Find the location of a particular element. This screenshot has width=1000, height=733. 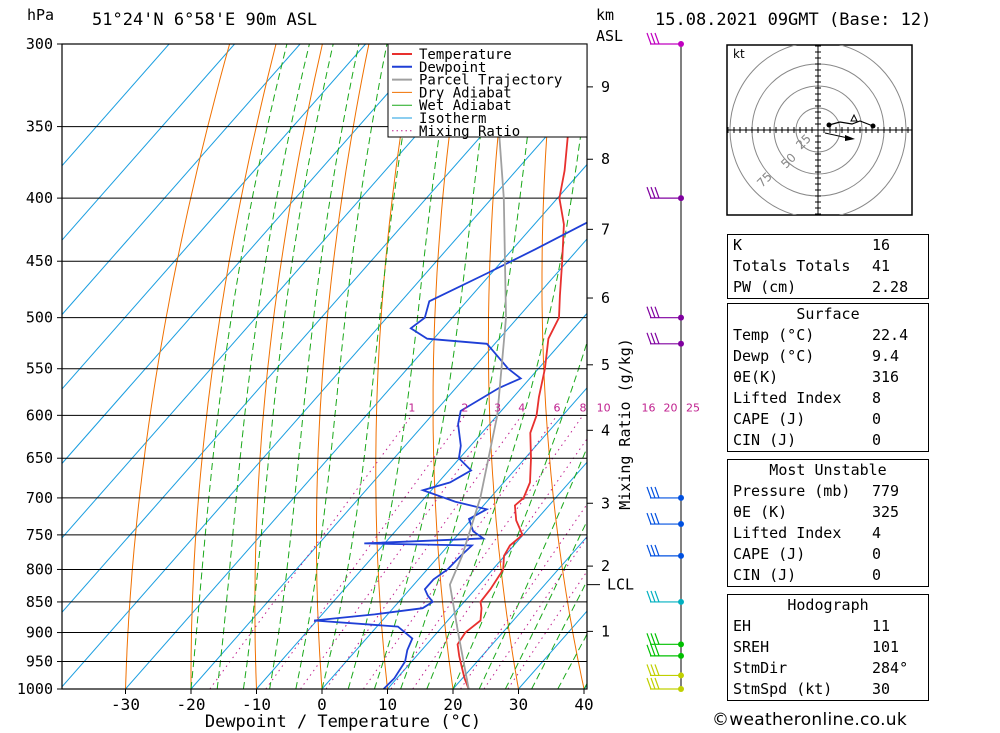

mixing-ratio-tick-label: 16 is located at coordinates (649, 407).